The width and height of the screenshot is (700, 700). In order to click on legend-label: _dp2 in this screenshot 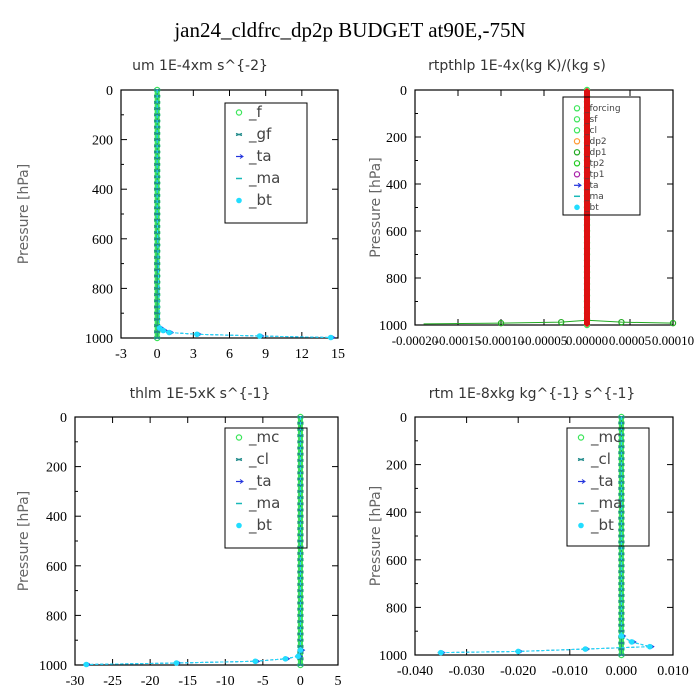, I will do `click(595, 142)`.